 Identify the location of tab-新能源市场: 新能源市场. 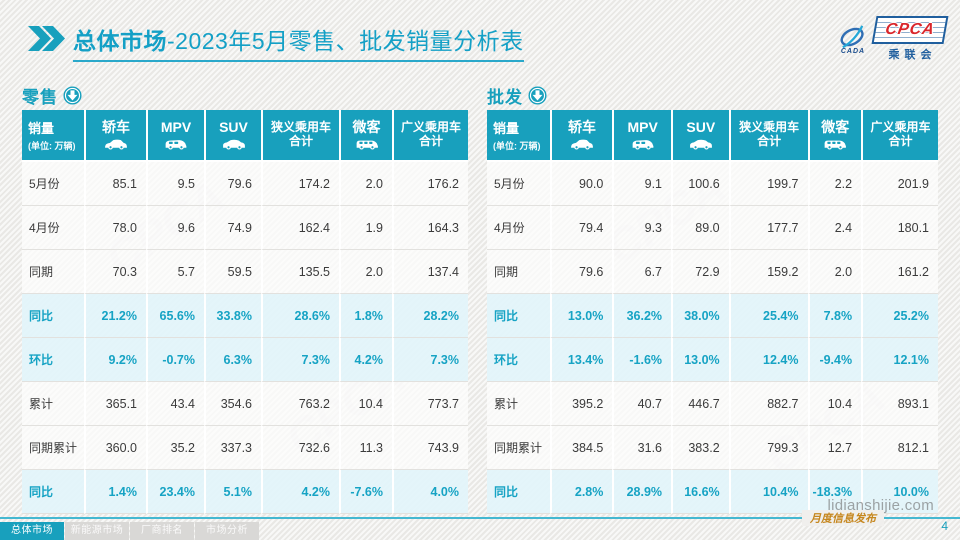
(97, 531).